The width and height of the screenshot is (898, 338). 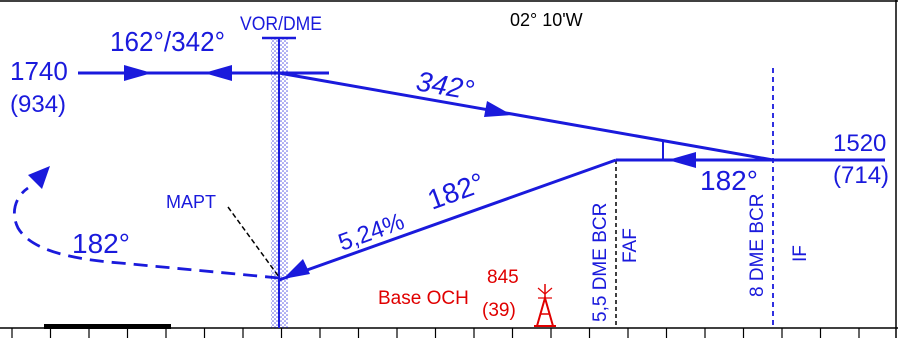 I want to click on right-fix-height: (714), so click(x=861, y=175).